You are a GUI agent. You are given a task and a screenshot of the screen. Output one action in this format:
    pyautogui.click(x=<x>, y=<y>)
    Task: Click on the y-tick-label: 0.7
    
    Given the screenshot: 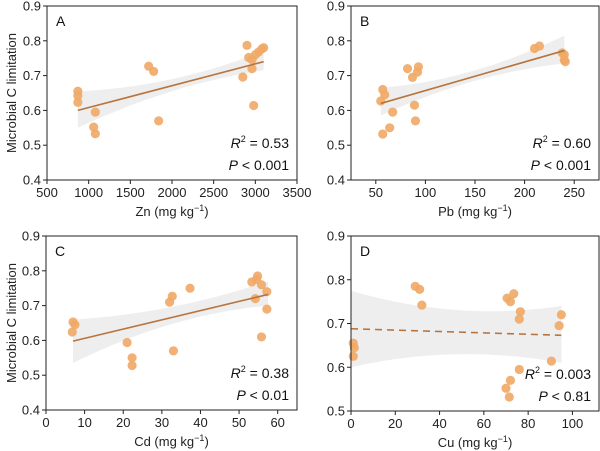 What is the action you would take?
    pyautogui.click(x=336, y=75)
    